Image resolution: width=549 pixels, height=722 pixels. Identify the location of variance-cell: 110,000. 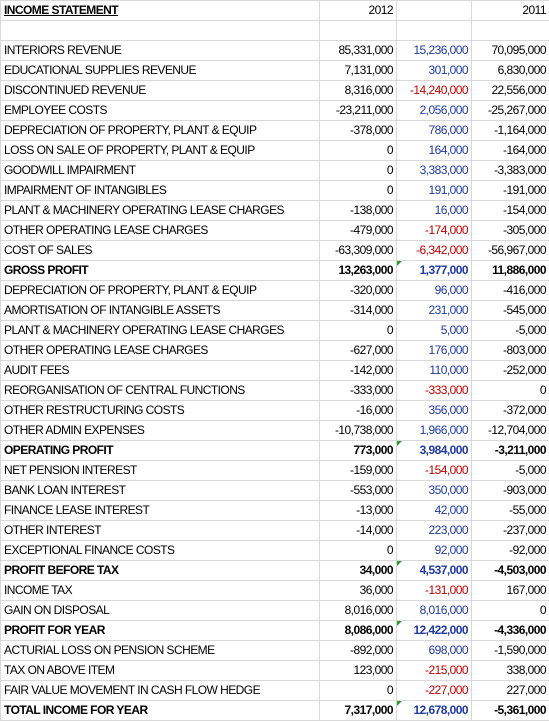
(434, 370).